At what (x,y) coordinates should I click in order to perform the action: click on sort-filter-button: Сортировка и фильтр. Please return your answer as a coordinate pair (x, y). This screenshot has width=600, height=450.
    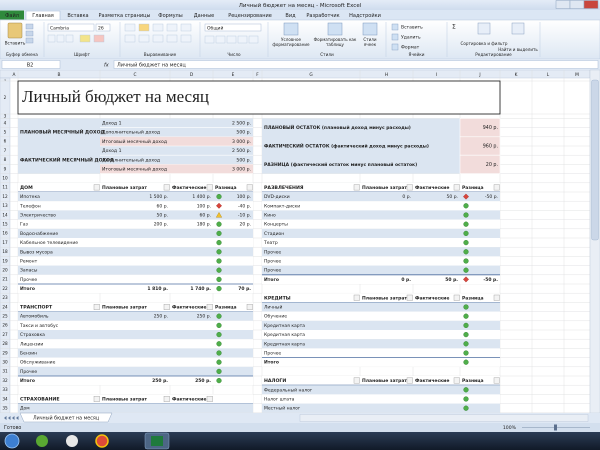
    Looking at the image, I should click on (484, 43).